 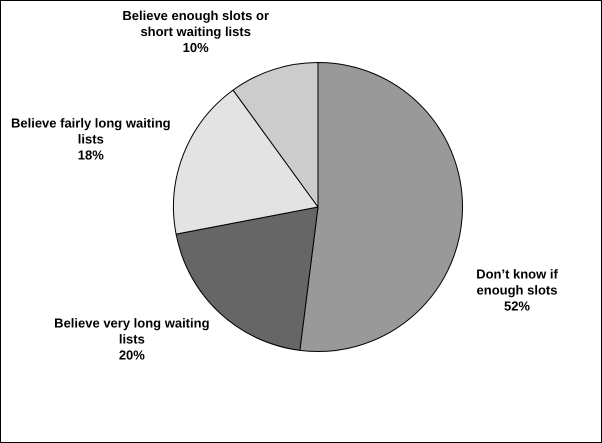 What do you see at coordinates (132, 331) in the screenshot?
I see `slice-label: Believe very long waiting lists` at bounding box center [132, 331].